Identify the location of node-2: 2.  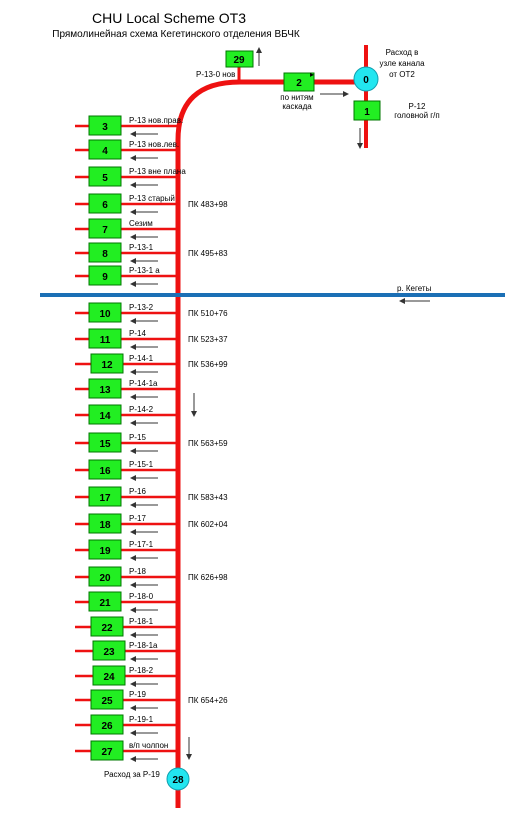
(299, 82).